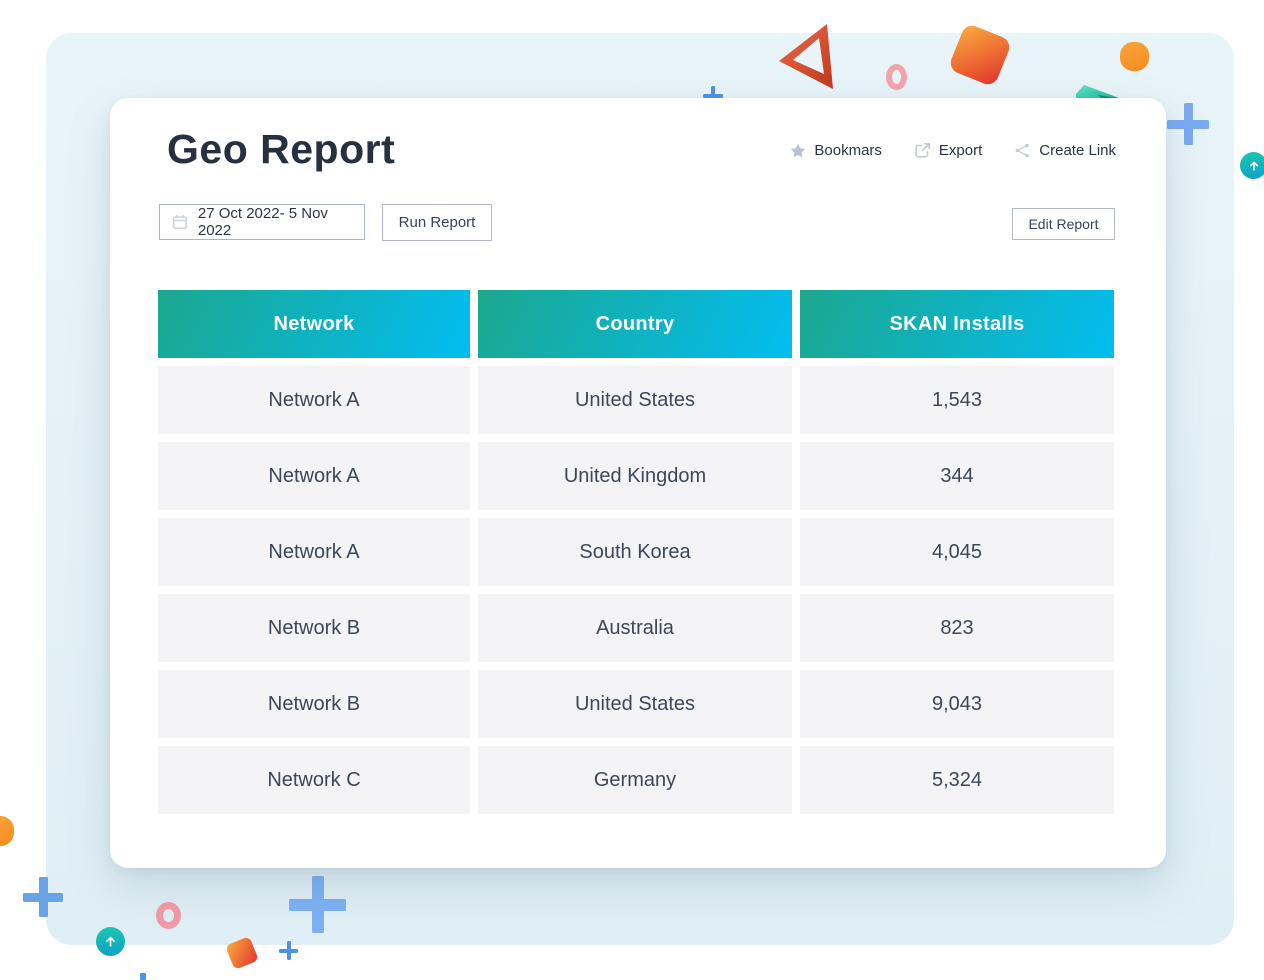 The height and width of the screenshot is (980, 1264). I want to click on table-cell: Australia, so click(635, 628).